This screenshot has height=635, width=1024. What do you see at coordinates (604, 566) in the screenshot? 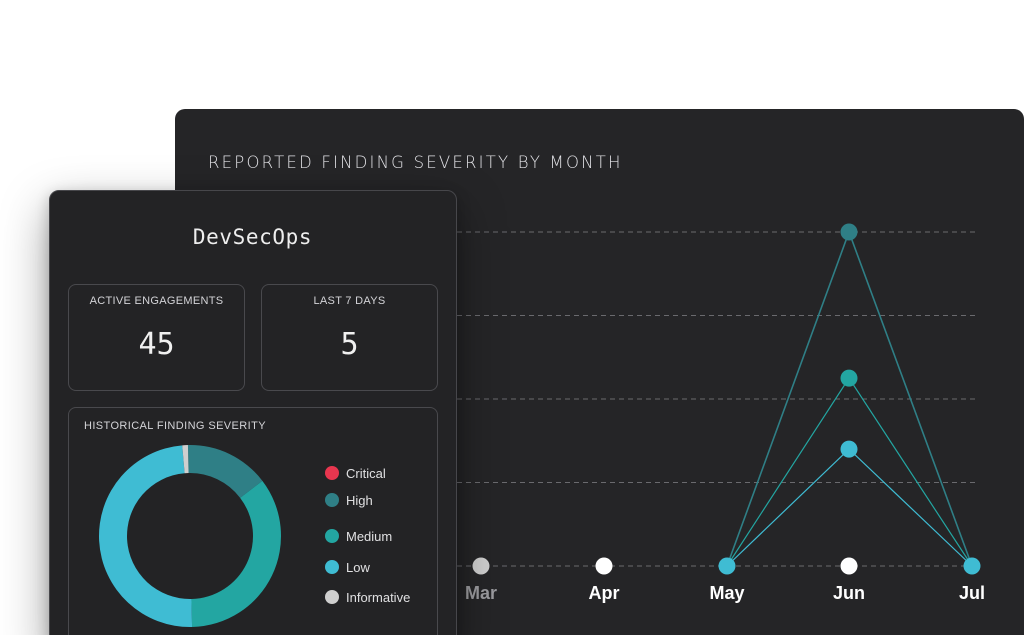
I see `baseline-point-apr` at bounding box center [604, 566].